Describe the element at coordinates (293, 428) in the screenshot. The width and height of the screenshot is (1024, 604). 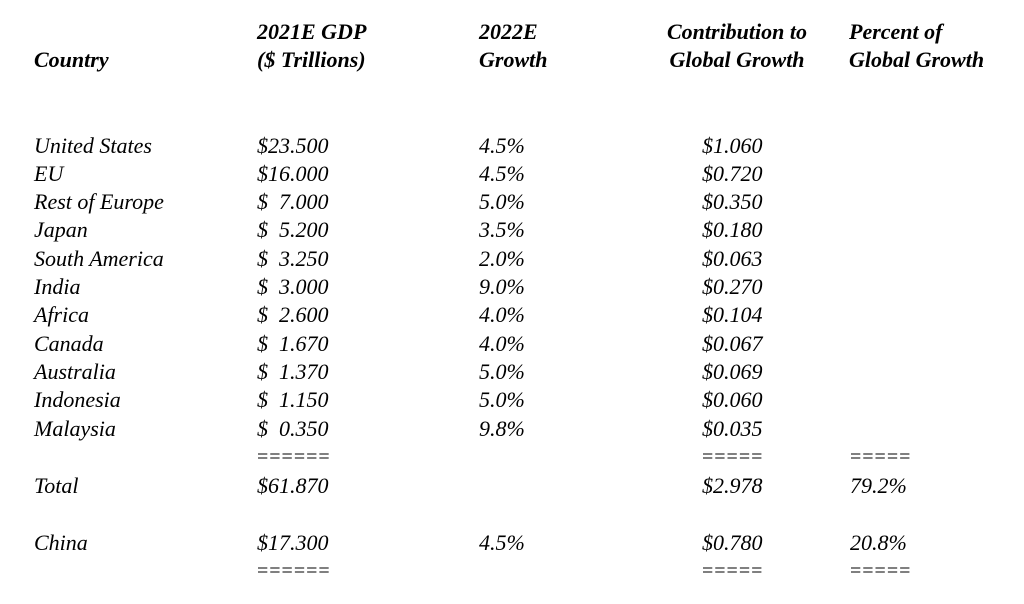
I see `gdp-cell: $ 0.350` at that location.